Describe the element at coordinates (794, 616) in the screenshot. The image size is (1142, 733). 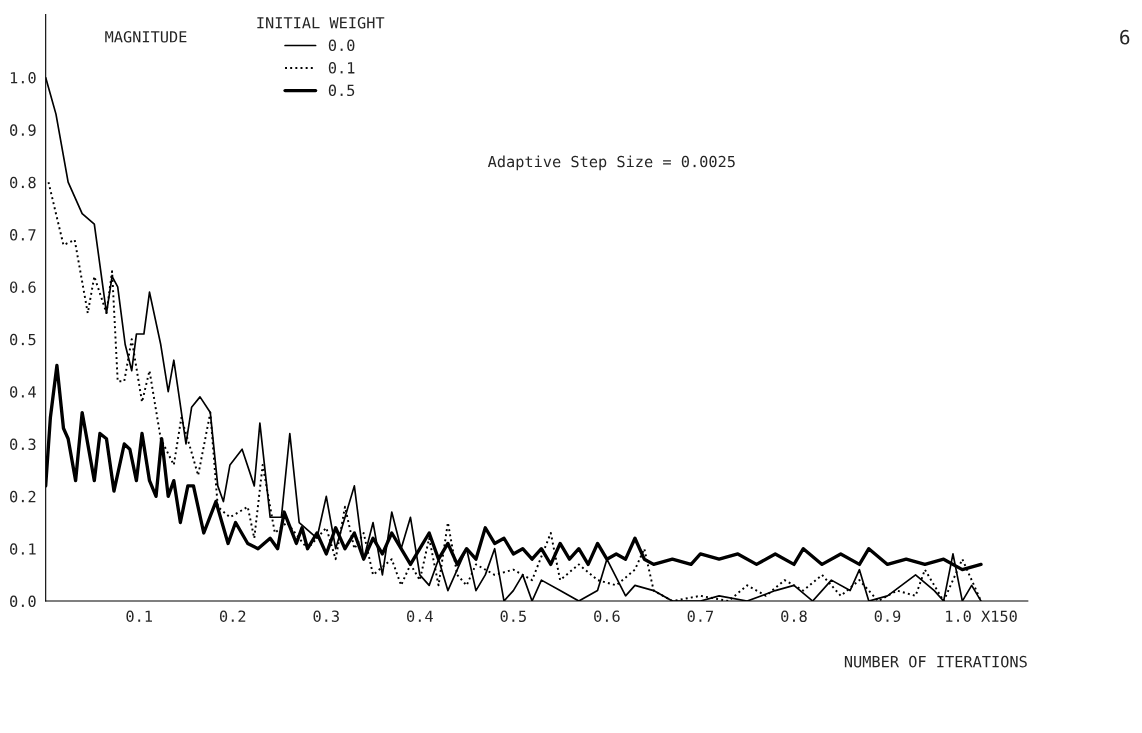
I see `x-tick-label: 0.8` at that location.